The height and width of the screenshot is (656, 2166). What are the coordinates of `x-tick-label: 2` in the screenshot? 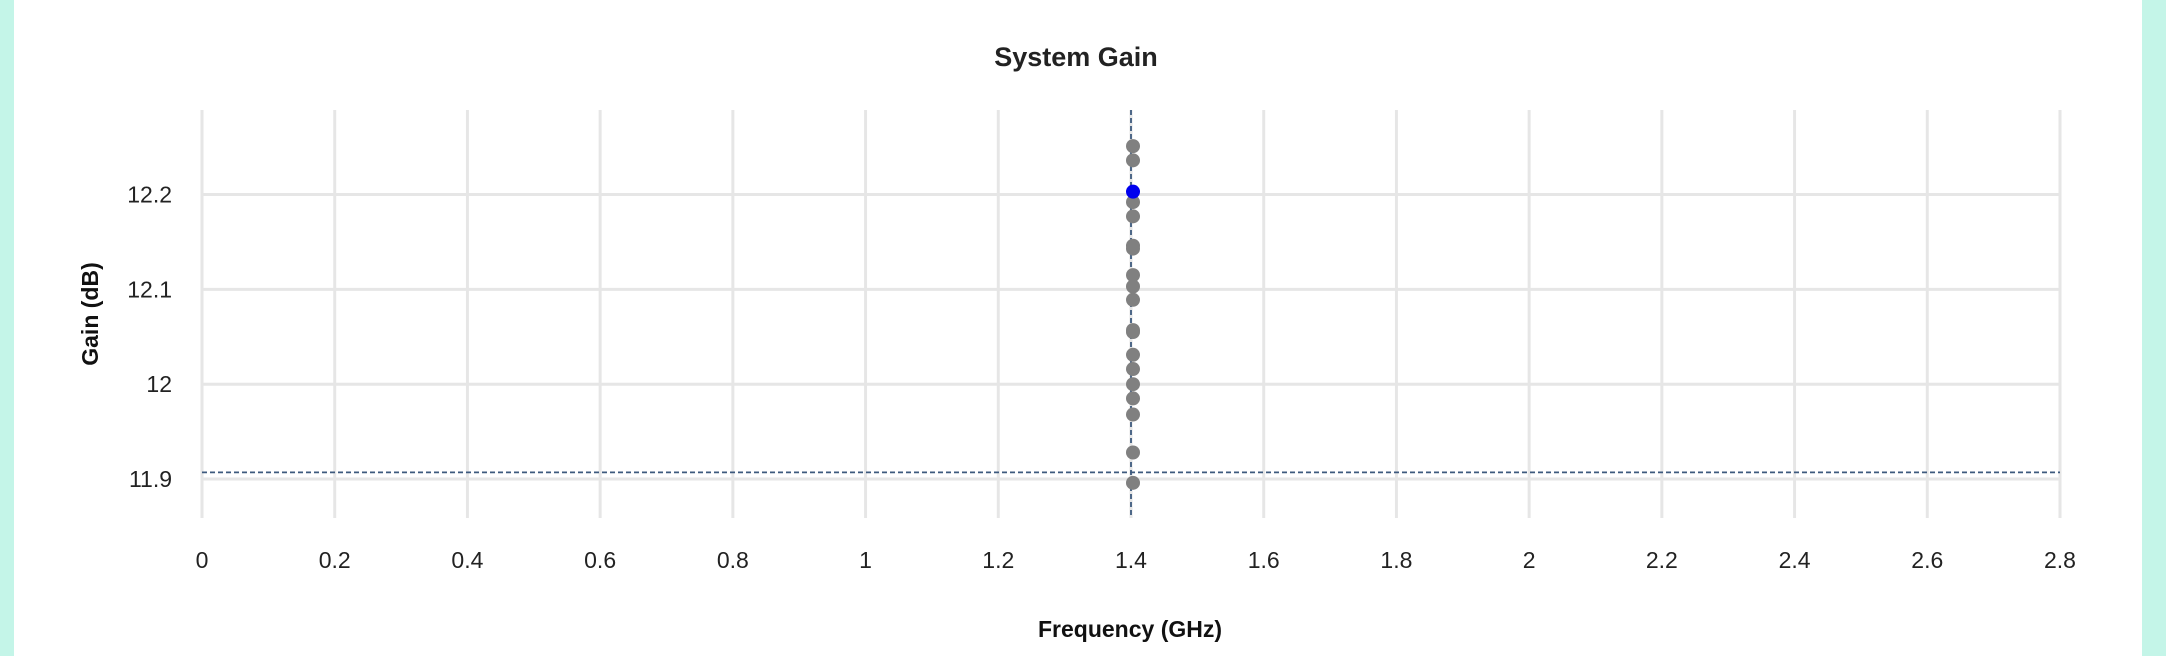 It's located at (1529, 560).